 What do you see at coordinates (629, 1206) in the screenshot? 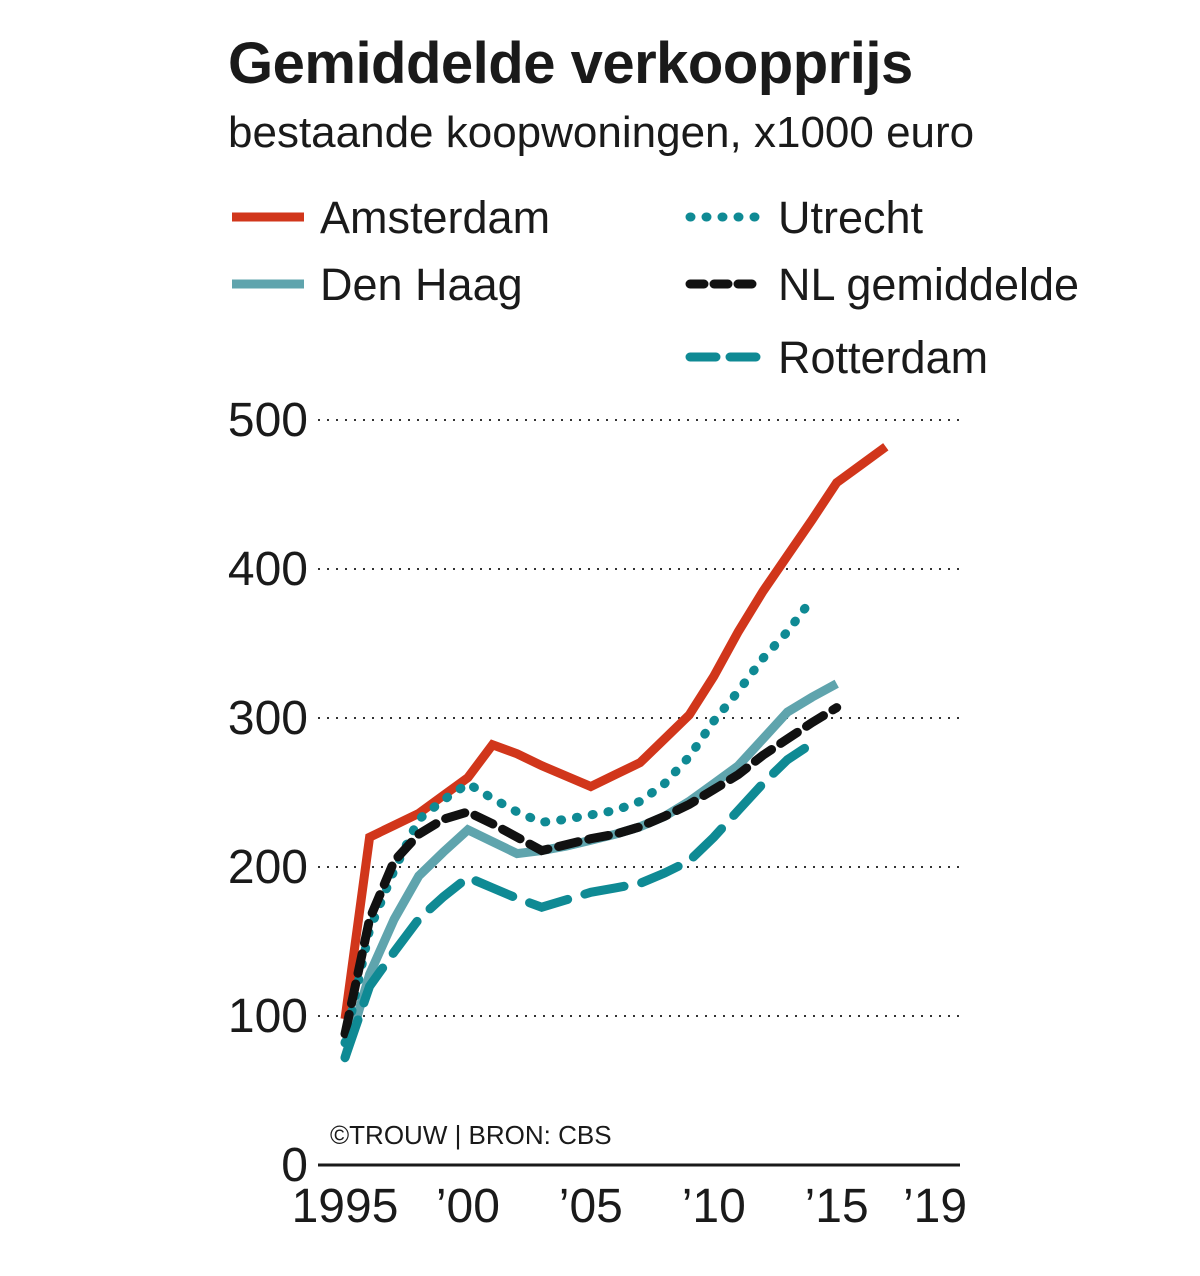
I see `x-axis-ticks: 1995 ’00 ’05 ’10 ’15 ’19` at bounding box center [629, 1206].